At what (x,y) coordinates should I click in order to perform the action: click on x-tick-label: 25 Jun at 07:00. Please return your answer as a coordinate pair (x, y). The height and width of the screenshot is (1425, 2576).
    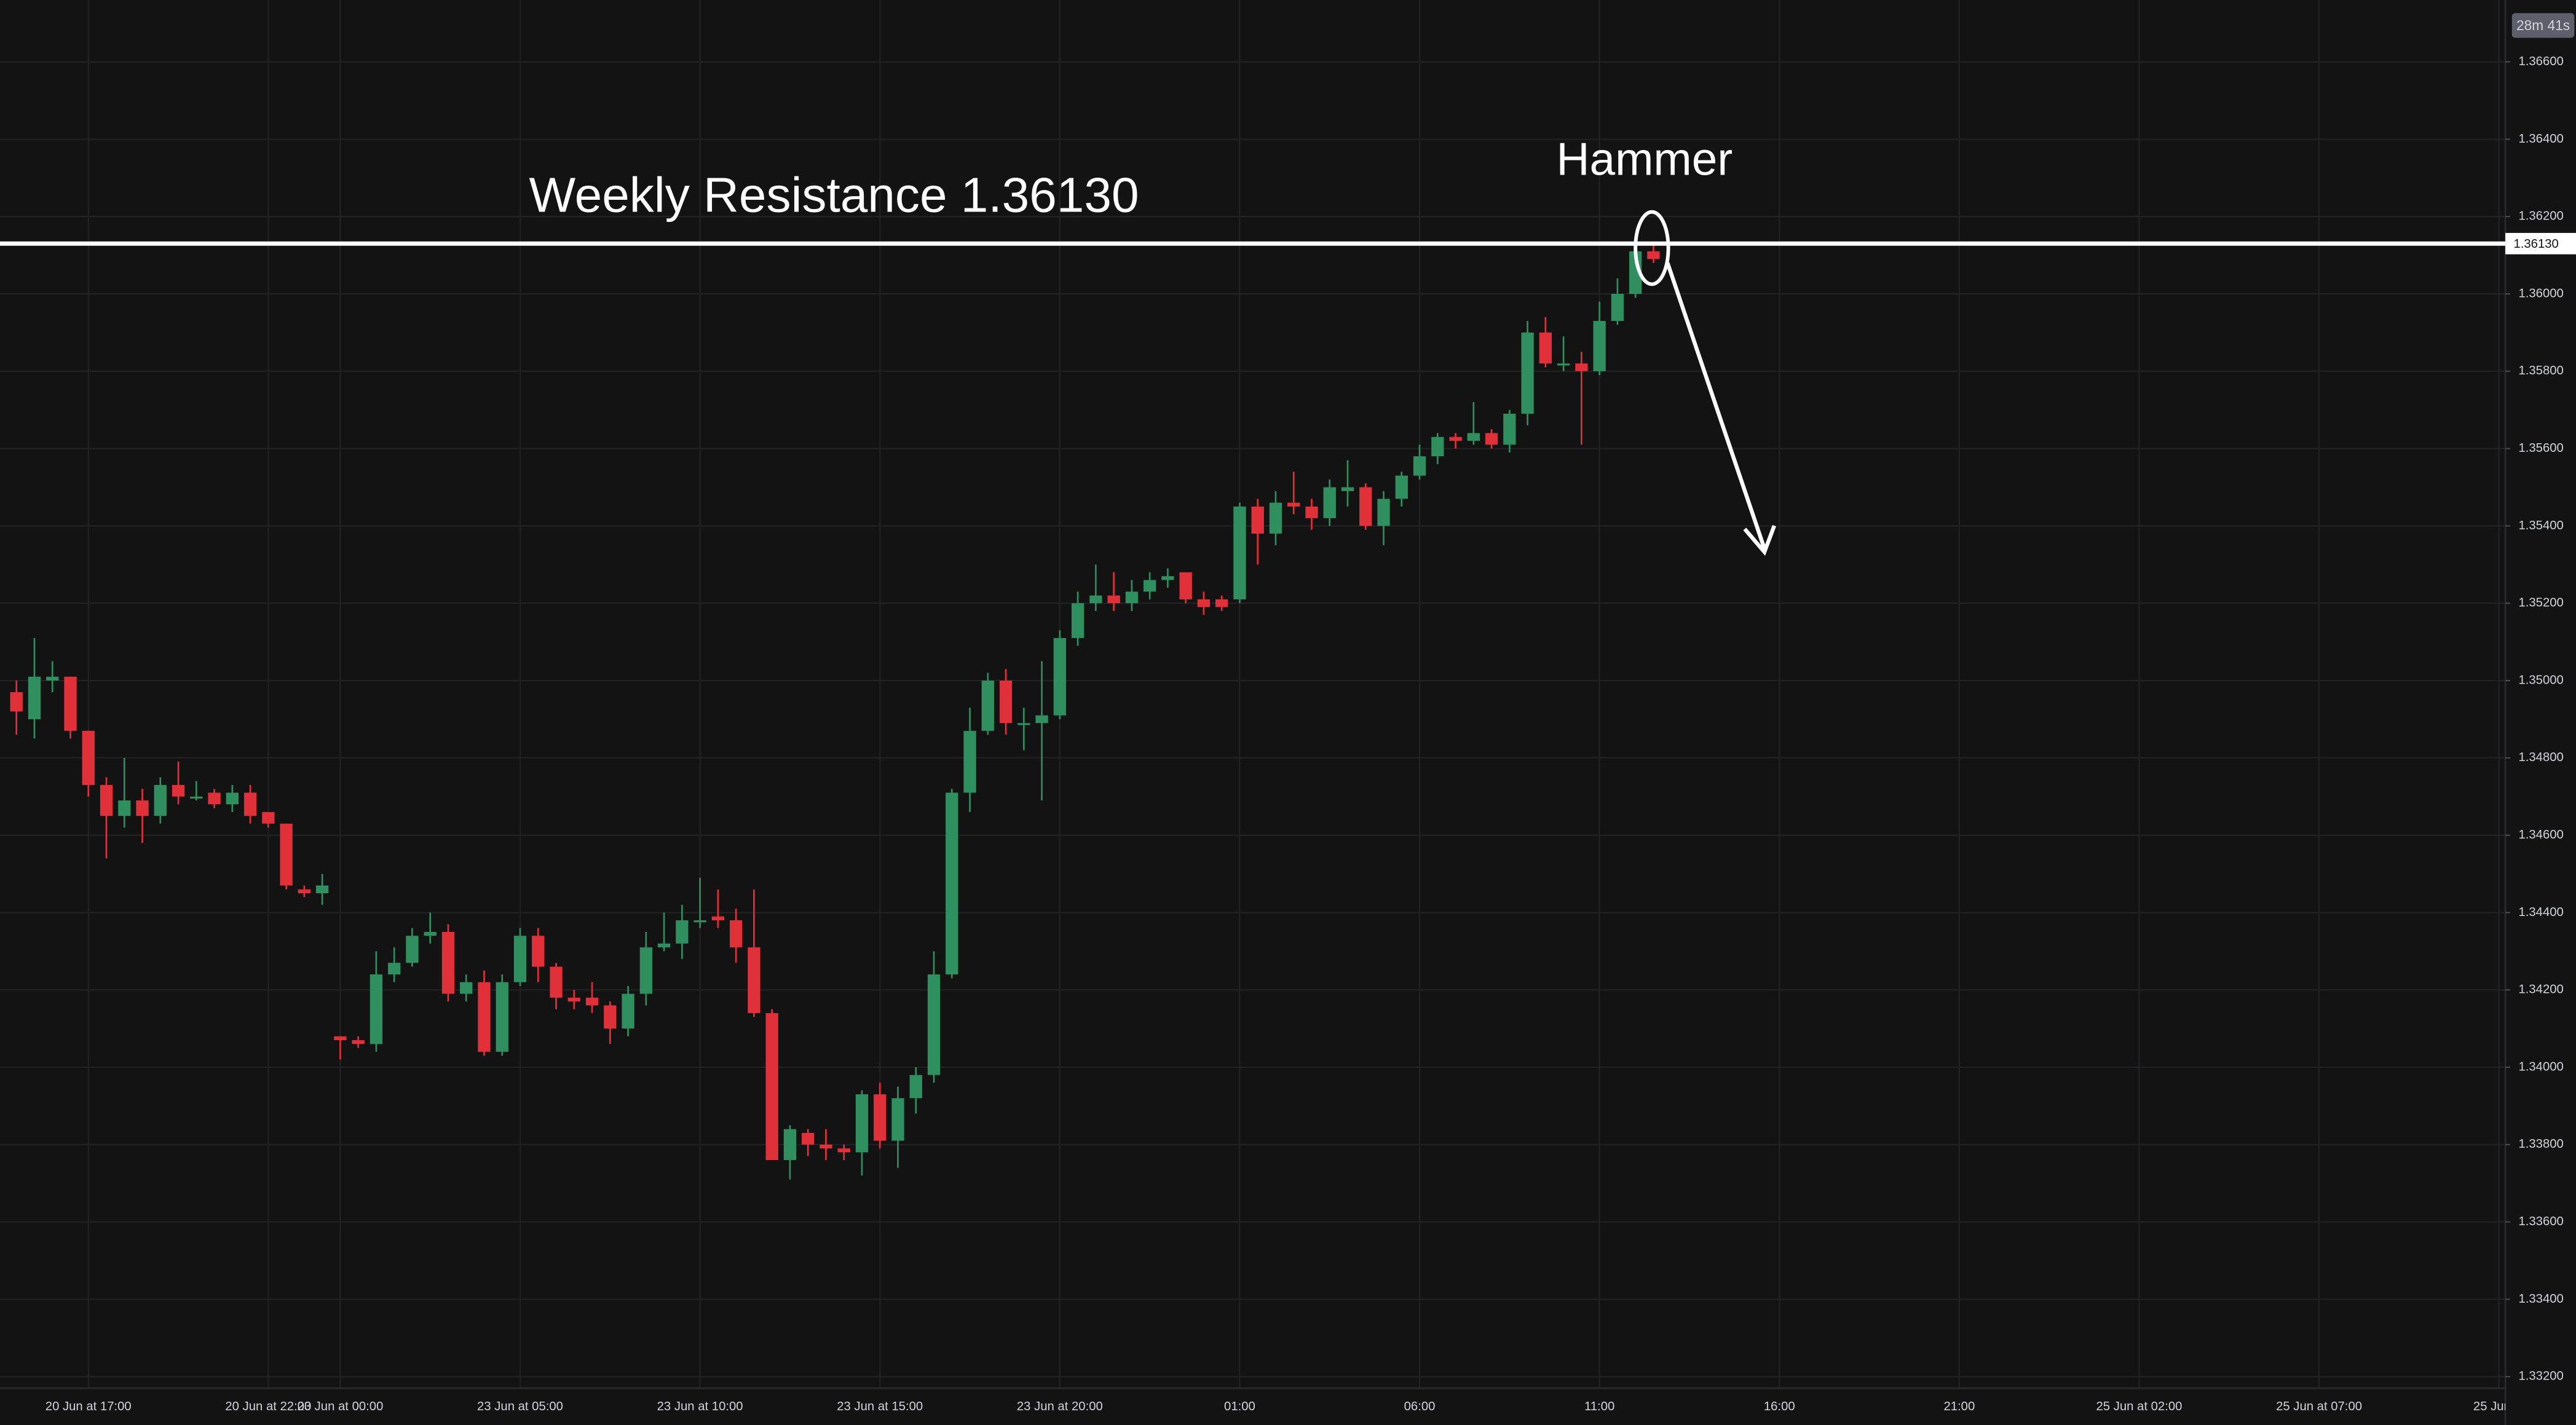
    Looking at the image, I should click on (2319, 1406).